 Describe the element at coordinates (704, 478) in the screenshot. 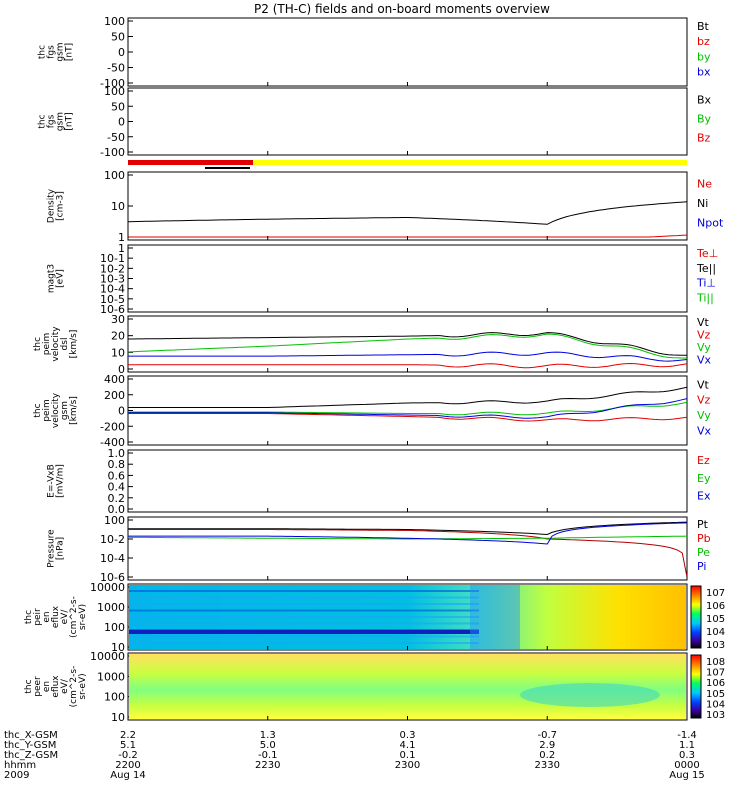

I see `legend-ey: Ey` at that location.